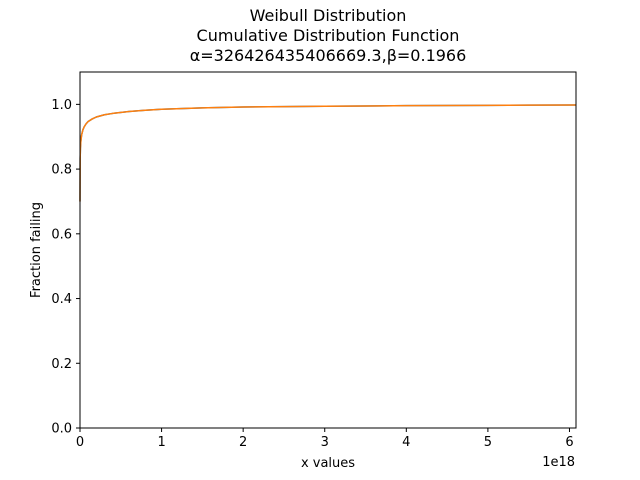 The height and width of the screenshot is (480, 640). Describe the element at coordinates (61, 105) in the screenshot. I see `y-tick-label: 1.0` at that location.